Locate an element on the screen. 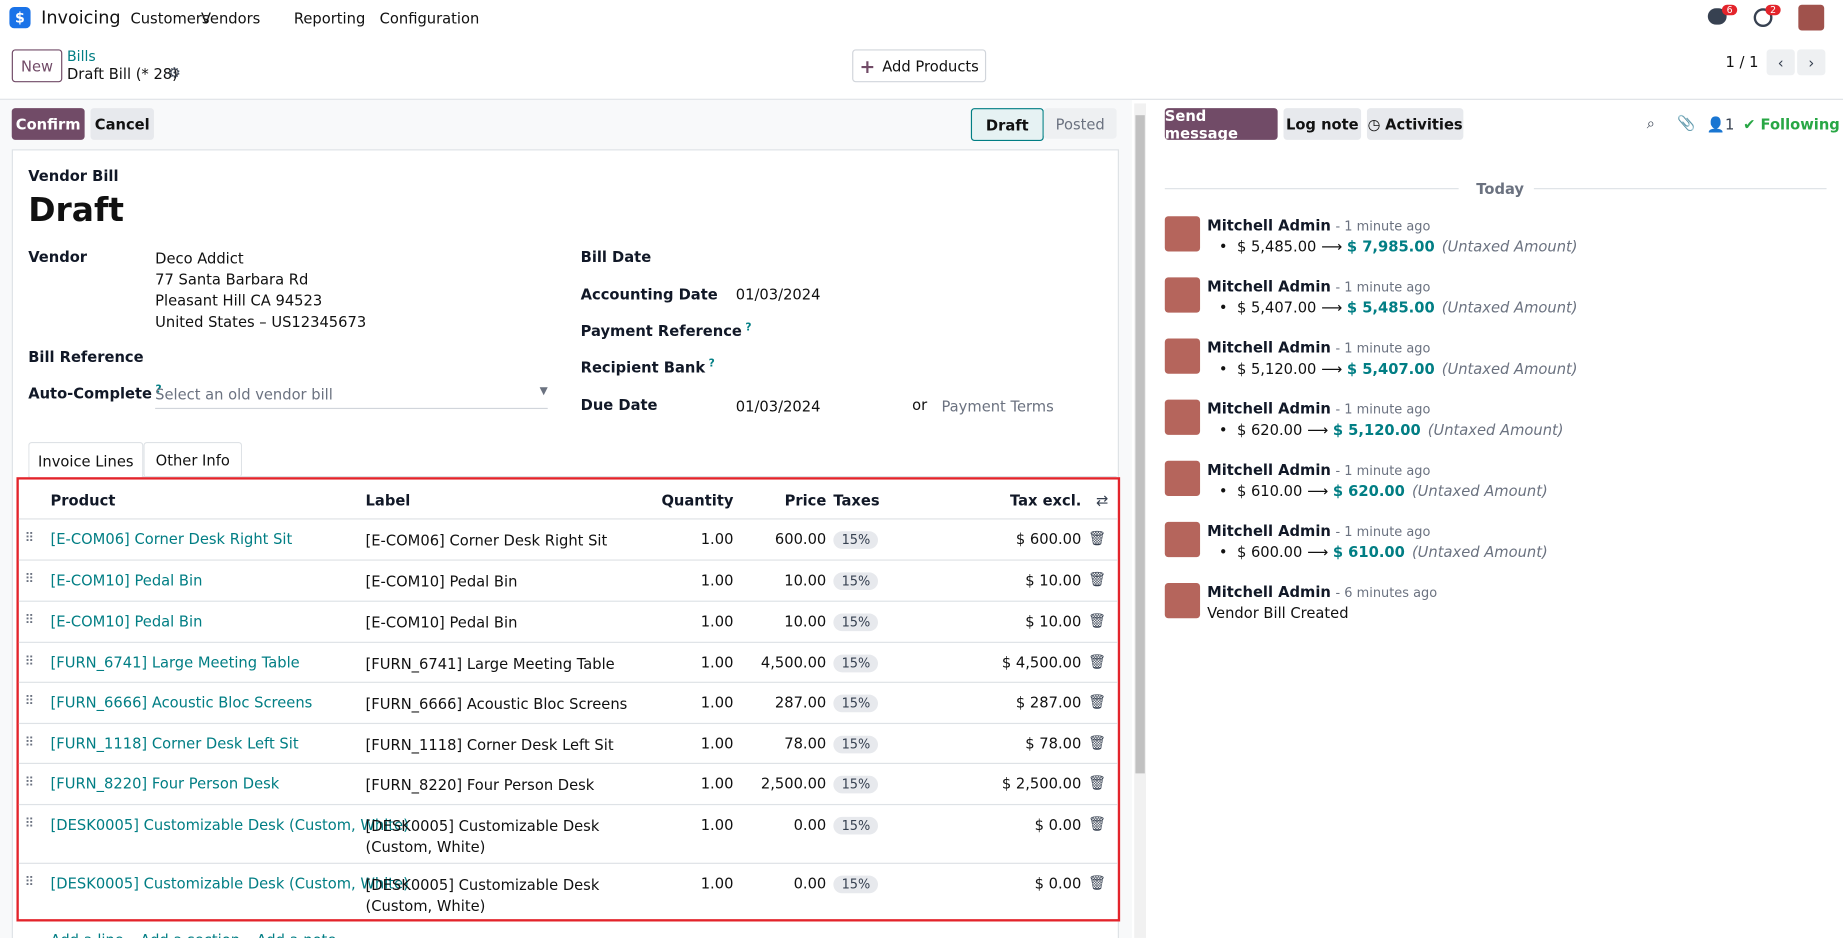 The image size is (1843, 938). column-settings: ⇄ is located at coordinates (1102, 500).